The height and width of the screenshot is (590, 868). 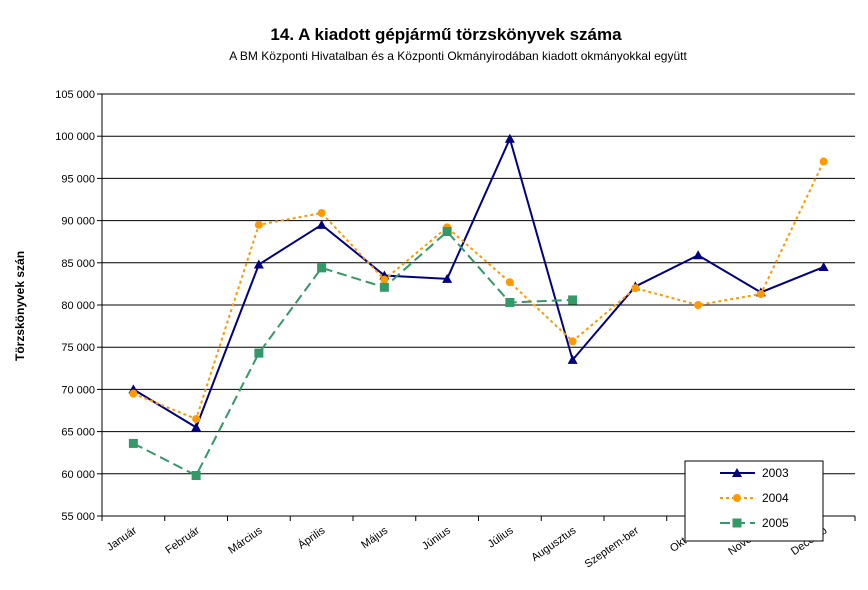 What do you see at coordinates (75, 137) in the screenshot?
I see `y-tick-label: 100 000` at bounding box center [75, 137].